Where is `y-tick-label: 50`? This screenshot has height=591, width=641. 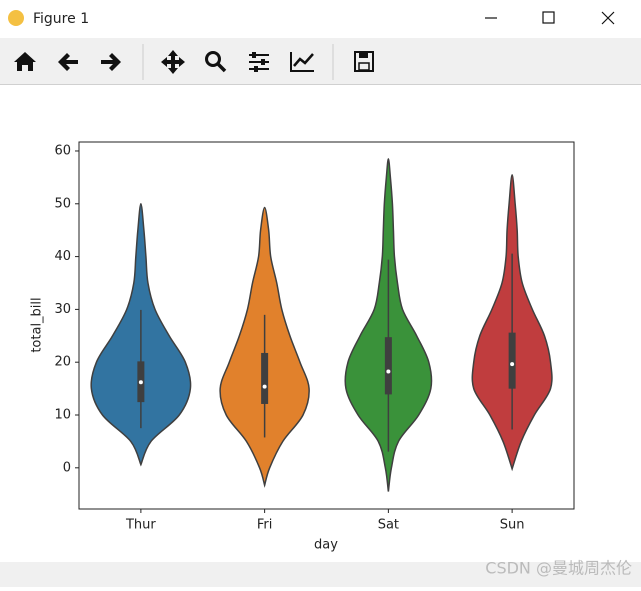 y-tick-label: 50 is located at coordinates (62, 203).